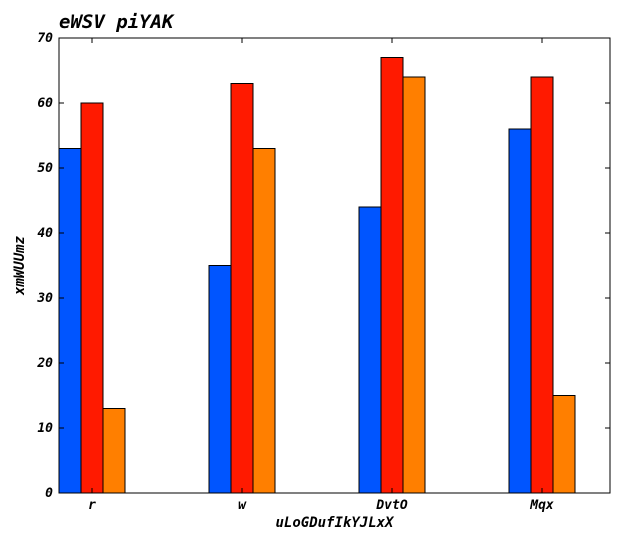 This screenshot has width=624, height=546. What do you see at coordinates (370, 350) in the screenshot?
I see `bar-DvtO-s1` at bounding box center [370, 350].